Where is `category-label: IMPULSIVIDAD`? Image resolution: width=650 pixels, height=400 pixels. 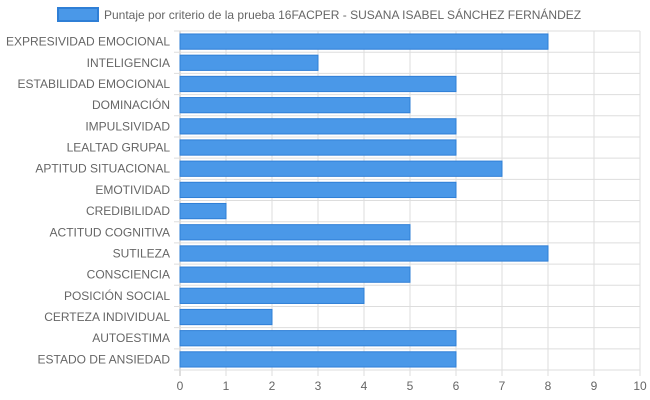 category-label: IMPULSIVIDAD is located at coordinates (127, 126).